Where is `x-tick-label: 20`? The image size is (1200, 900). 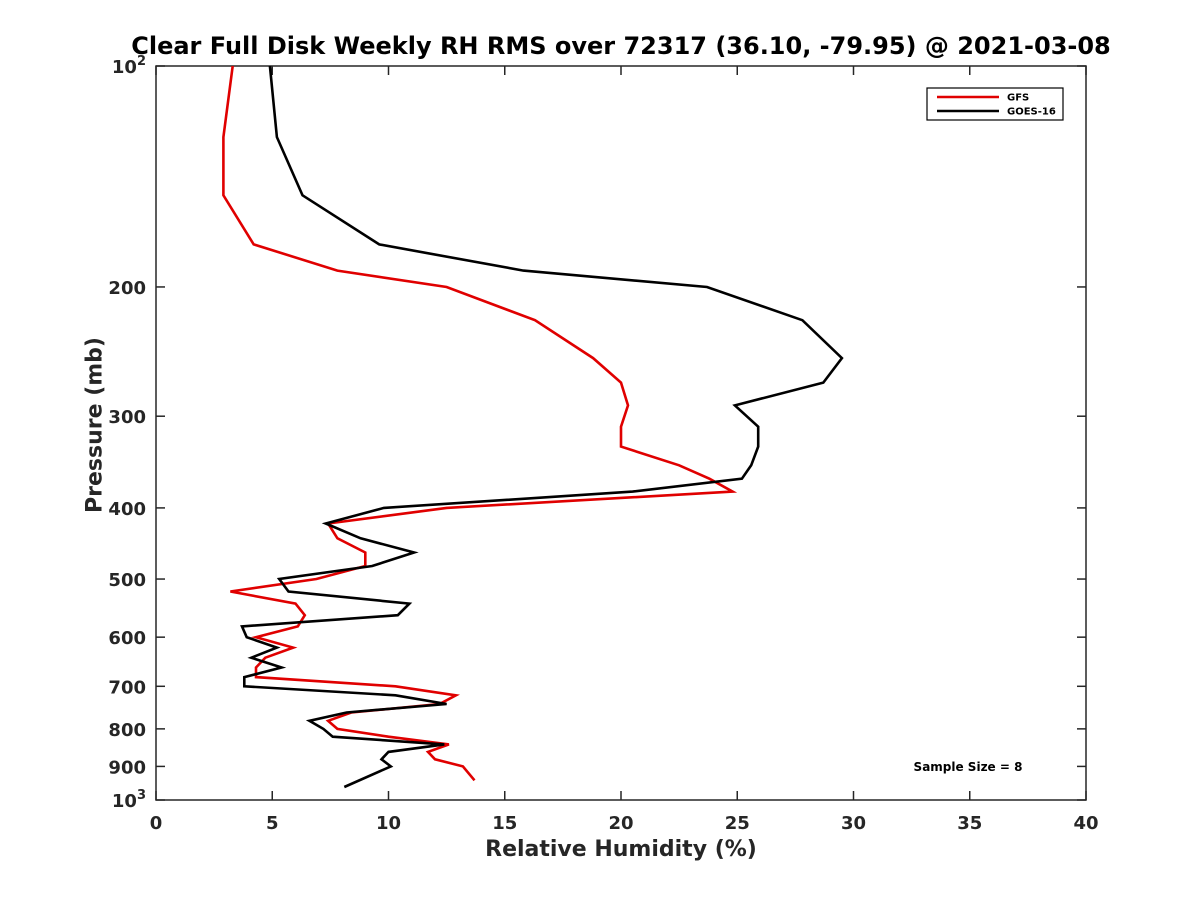 x-tick-label: 20 is located at coordinates (620, 823).